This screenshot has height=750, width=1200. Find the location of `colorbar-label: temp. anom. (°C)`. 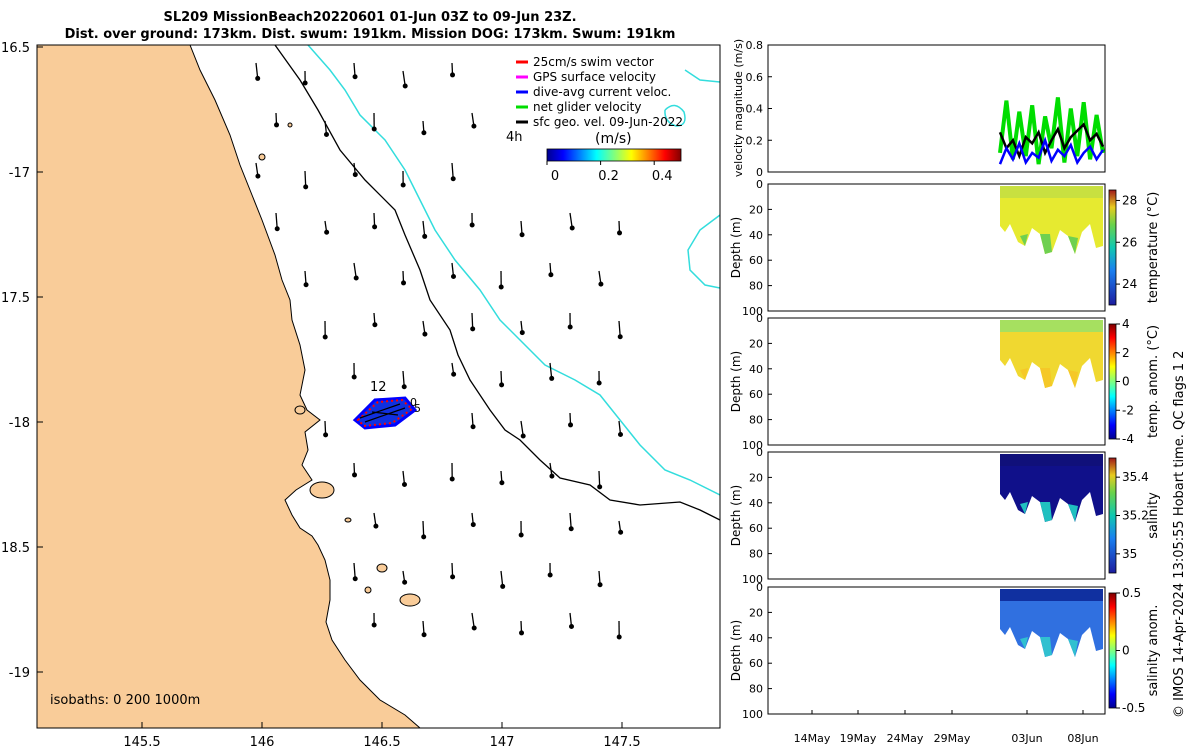

colorbar-label: temp. anom. (°C) is located at coordinates (1153, 381).